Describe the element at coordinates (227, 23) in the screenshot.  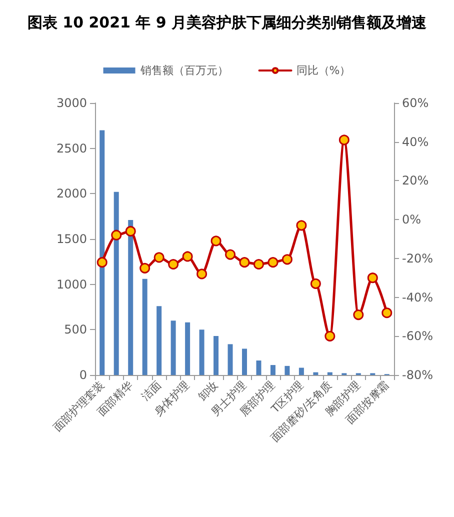
I see `chart-title: 图表 10 2021 年 9 月美容护肤下属细分类别销售额及增速` at that location.